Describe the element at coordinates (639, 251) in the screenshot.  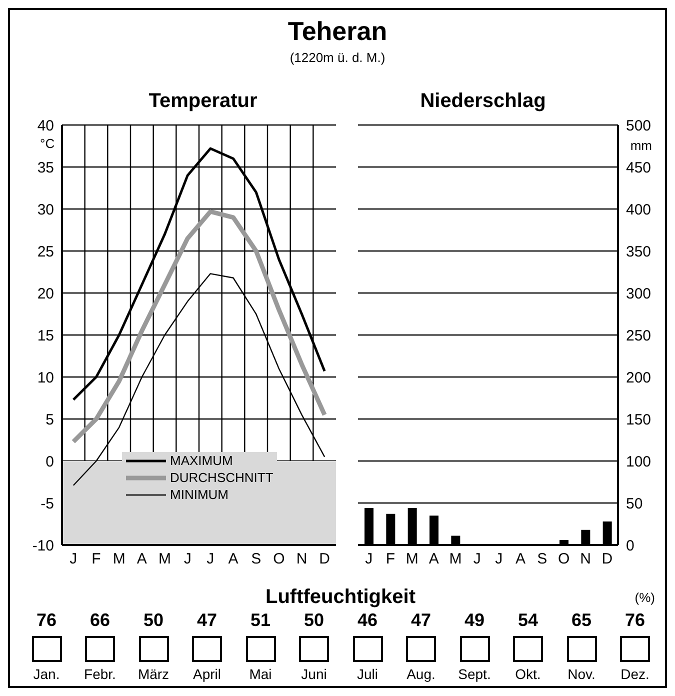
I see `y-tick-label: 350` at that location.